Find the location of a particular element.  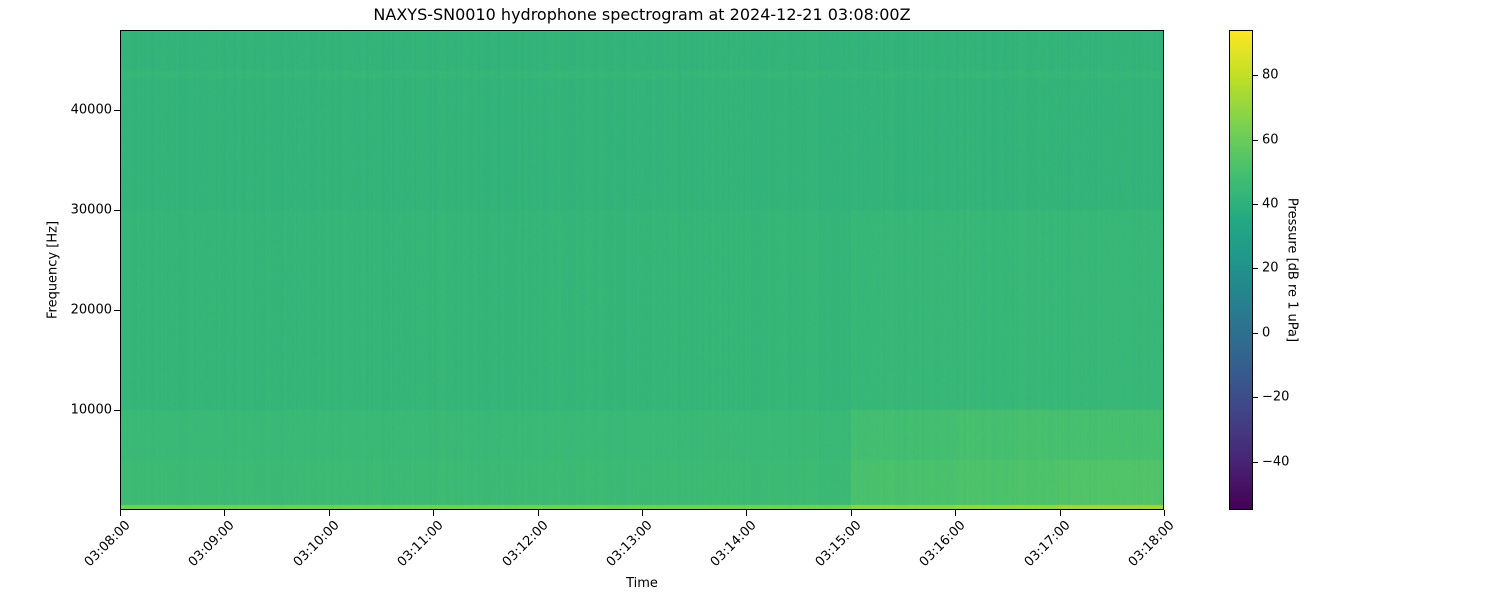

y-tick-label: 30000 is located at coordinates (91, 210).